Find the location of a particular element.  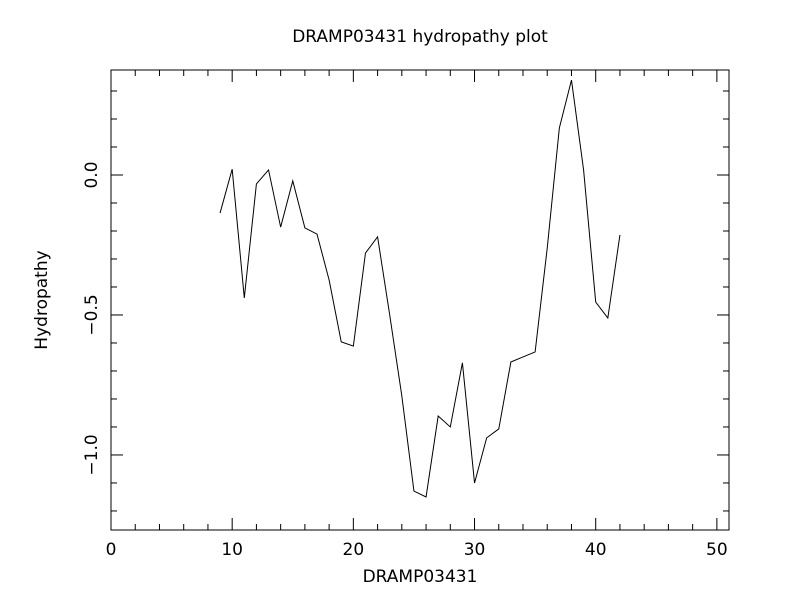

y-axis-label: Hydropathy is located at coordinates (42, 299).